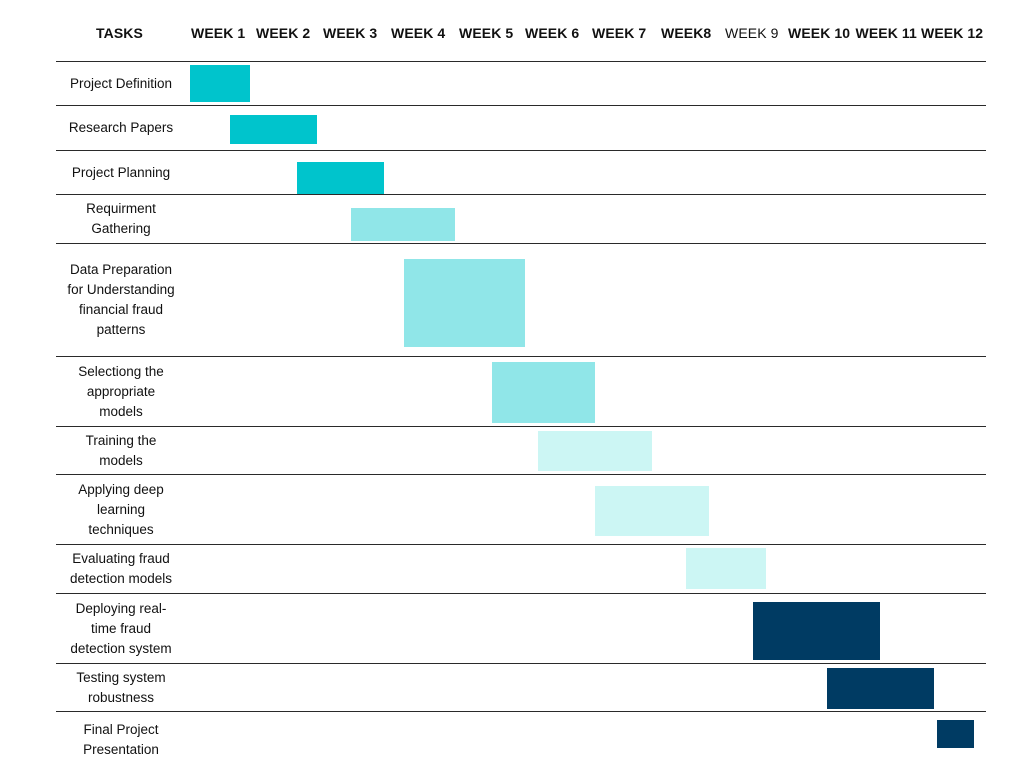  Describe the element at coordinates (218, 33) in the screenshot. I see `week-header-1: WEEK 1` at that location.